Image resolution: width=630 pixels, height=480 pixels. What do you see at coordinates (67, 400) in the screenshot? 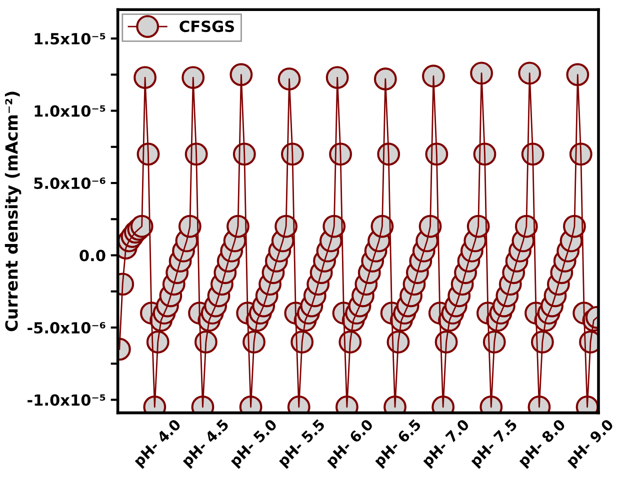
I see `y-tick-label: -1.0x10⁻⁵` at bounding box center [67, 400].